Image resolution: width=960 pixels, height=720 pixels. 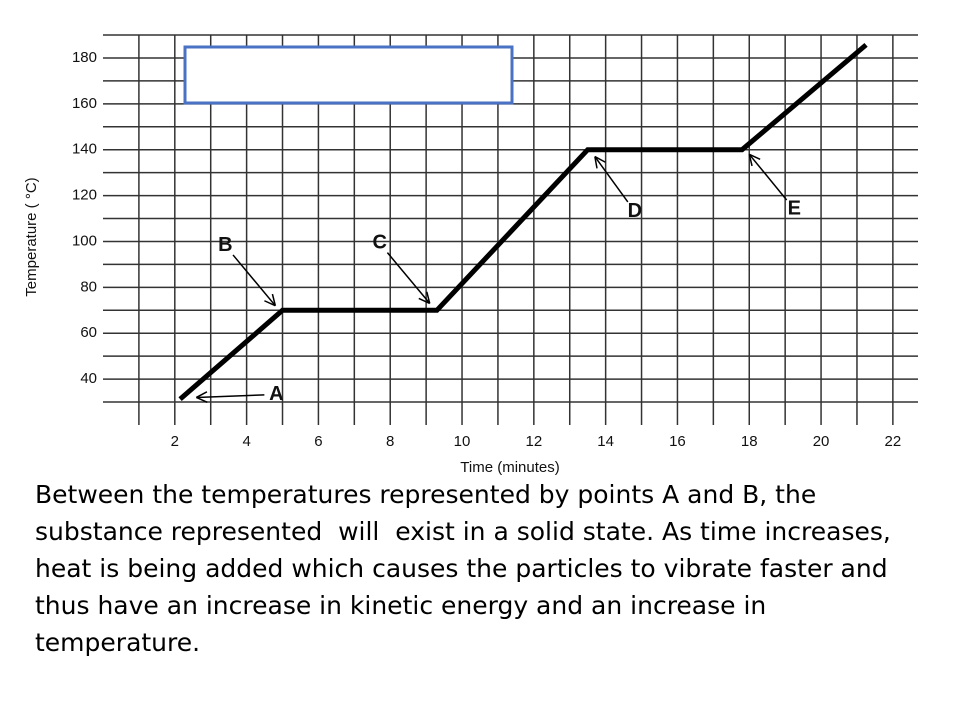 What do you see at coordinates (749, 441) in the screenshot?
I see `x-tick-label: 18` at bounding box center [749, 441].